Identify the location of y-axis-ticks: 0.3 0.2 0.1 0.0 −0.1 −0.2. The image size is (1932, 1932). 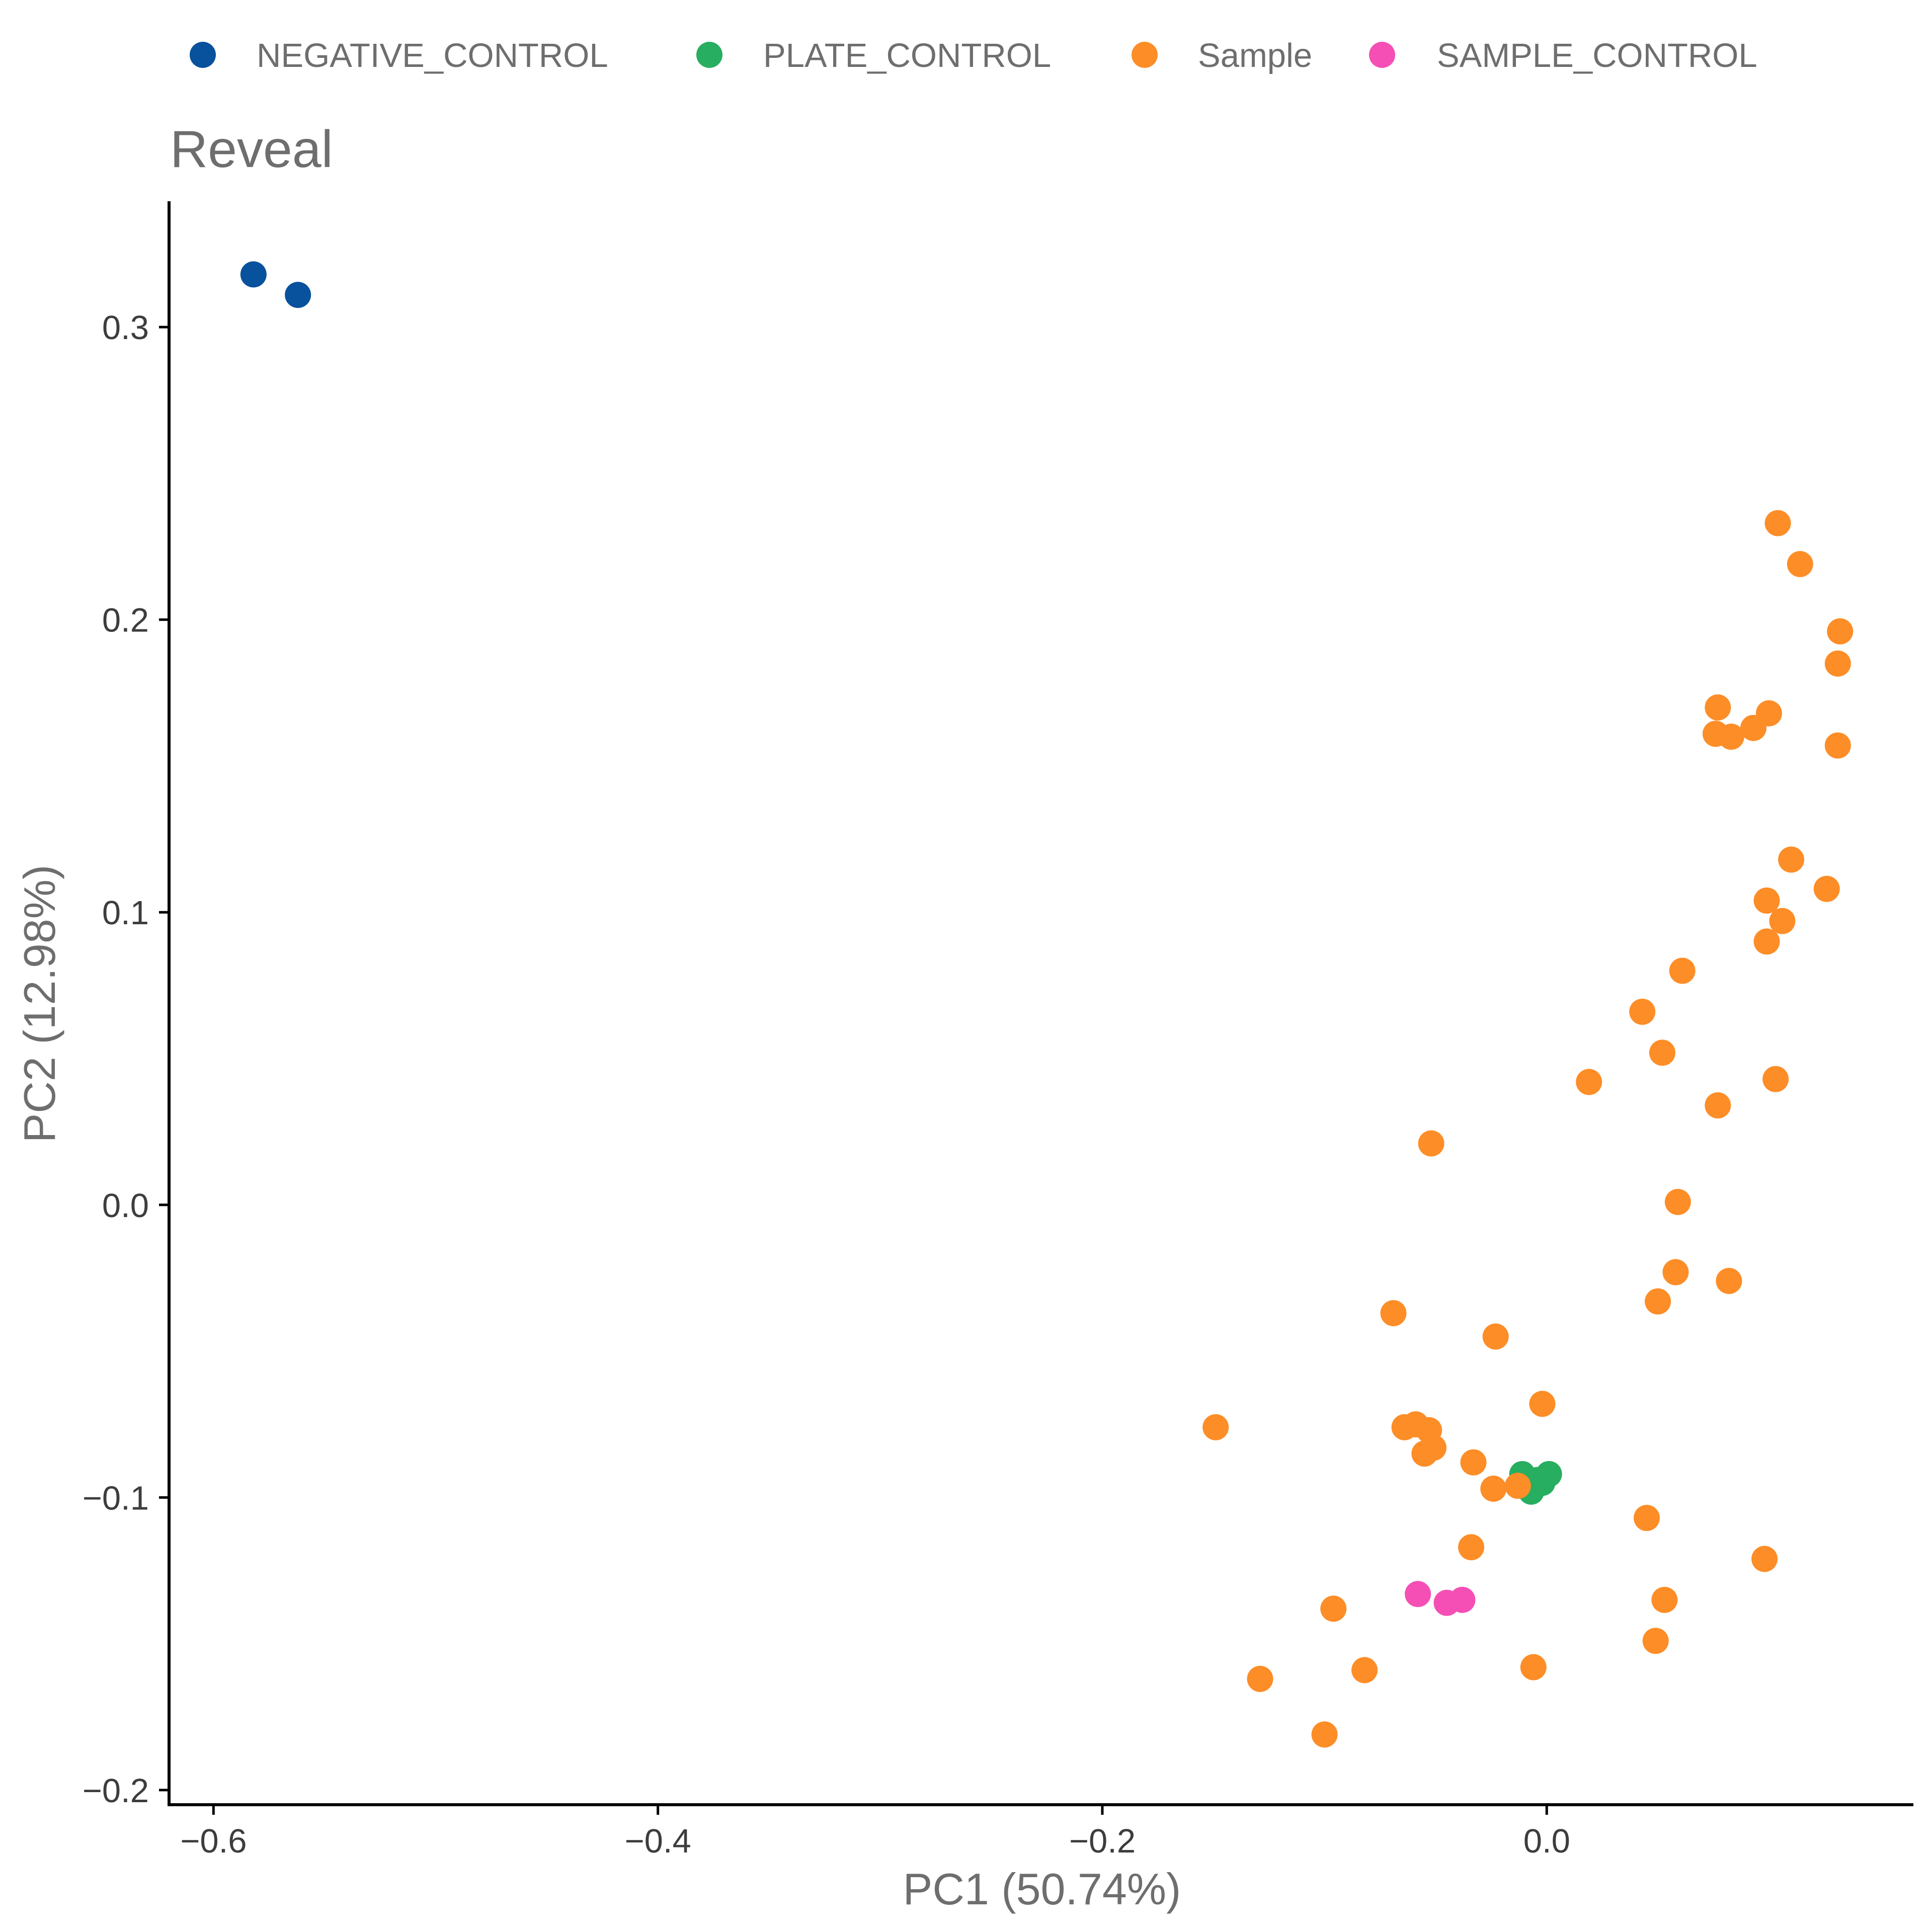
(126, 1060).